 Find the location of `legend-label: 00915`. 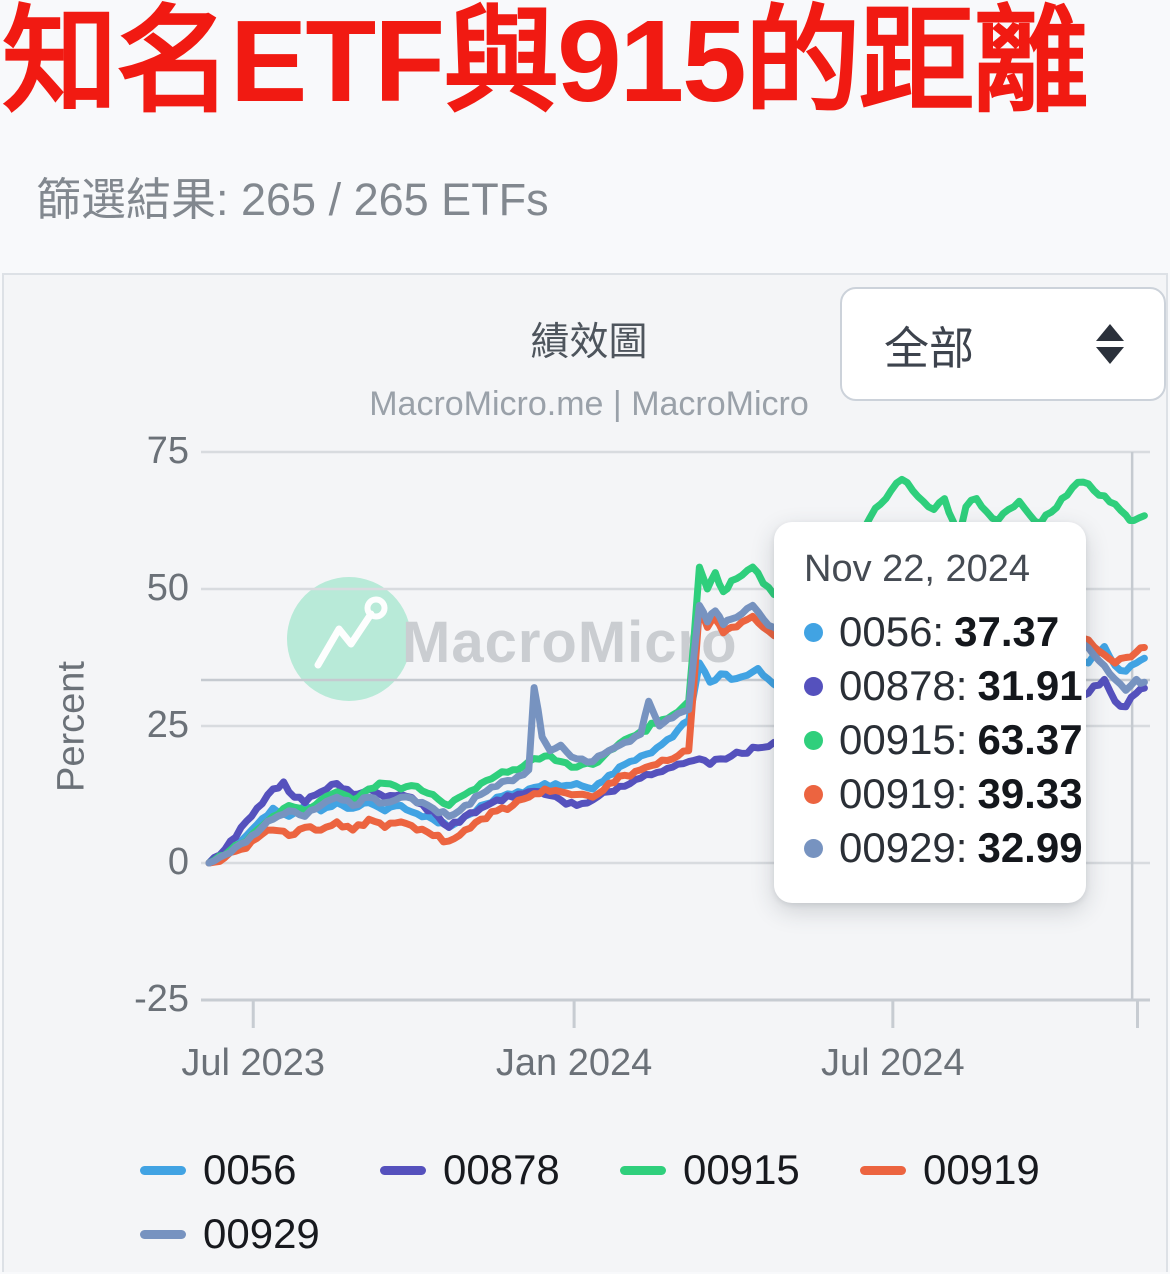

legend-label: 00915 is located at coordinates (741, 1169).